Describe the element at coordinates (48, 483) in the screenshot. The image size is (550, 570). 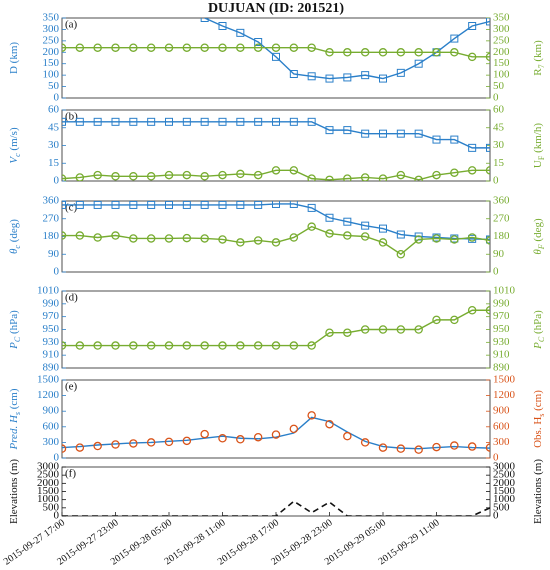
I see `y-tick-label: 2000` at that location.